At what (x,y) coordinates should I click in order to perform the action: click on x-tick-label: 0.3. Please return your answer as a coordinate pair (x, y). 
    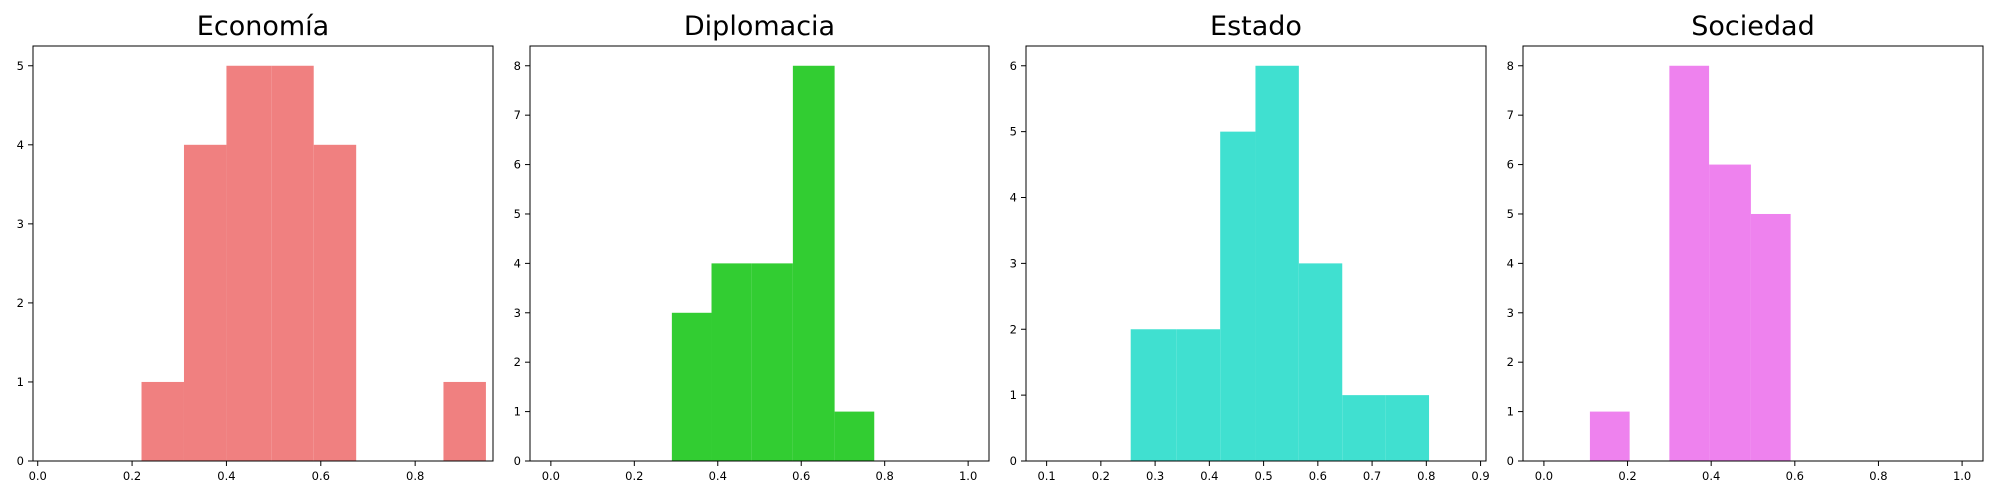
    Looking at the image, I should click on (1155, 476).